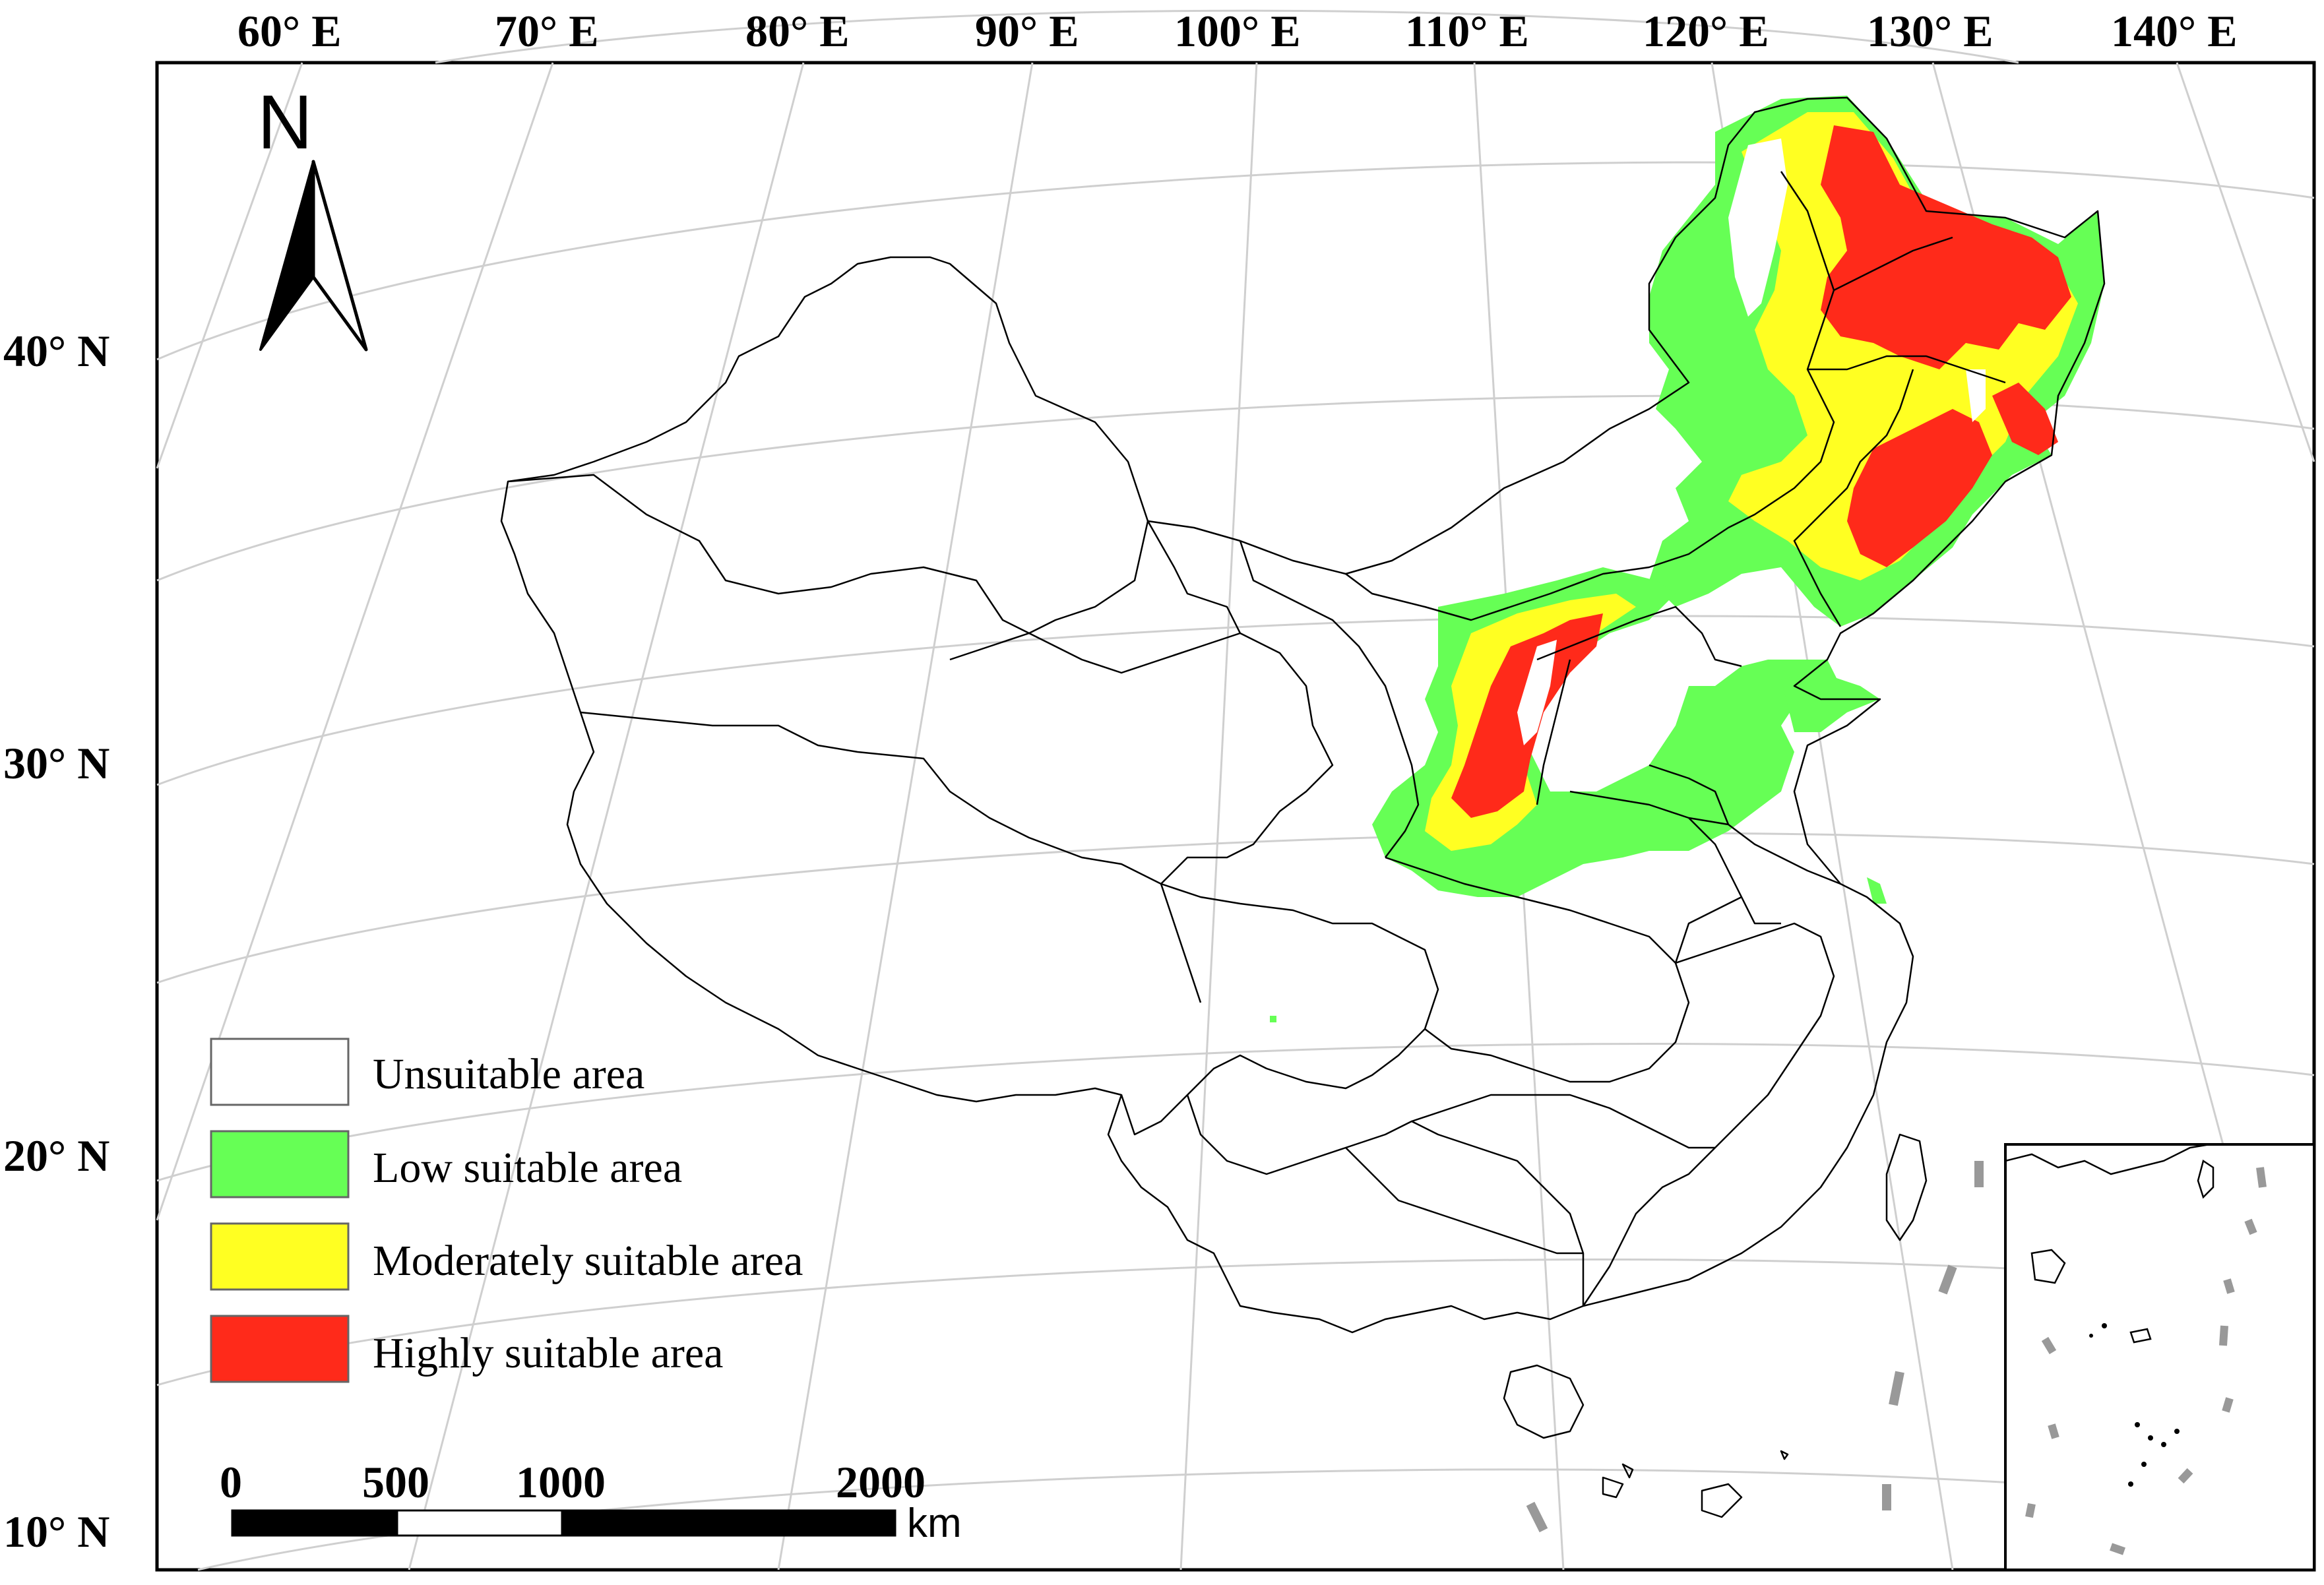  Describe the element at coordinates (1273, 1019) in the screenshot. I see `zone-low-speck` at that location.